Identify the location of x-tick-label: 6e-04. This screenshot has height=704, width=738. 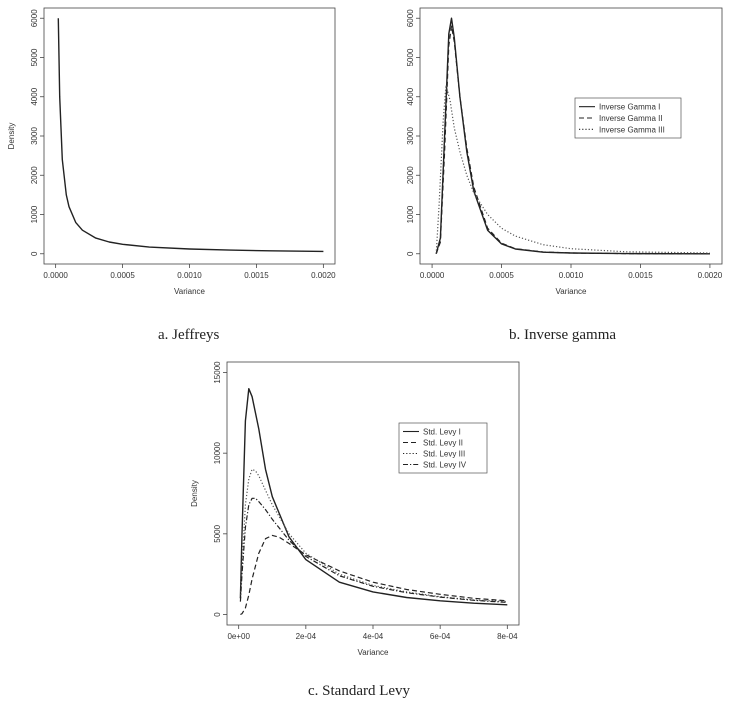
(440, 636).